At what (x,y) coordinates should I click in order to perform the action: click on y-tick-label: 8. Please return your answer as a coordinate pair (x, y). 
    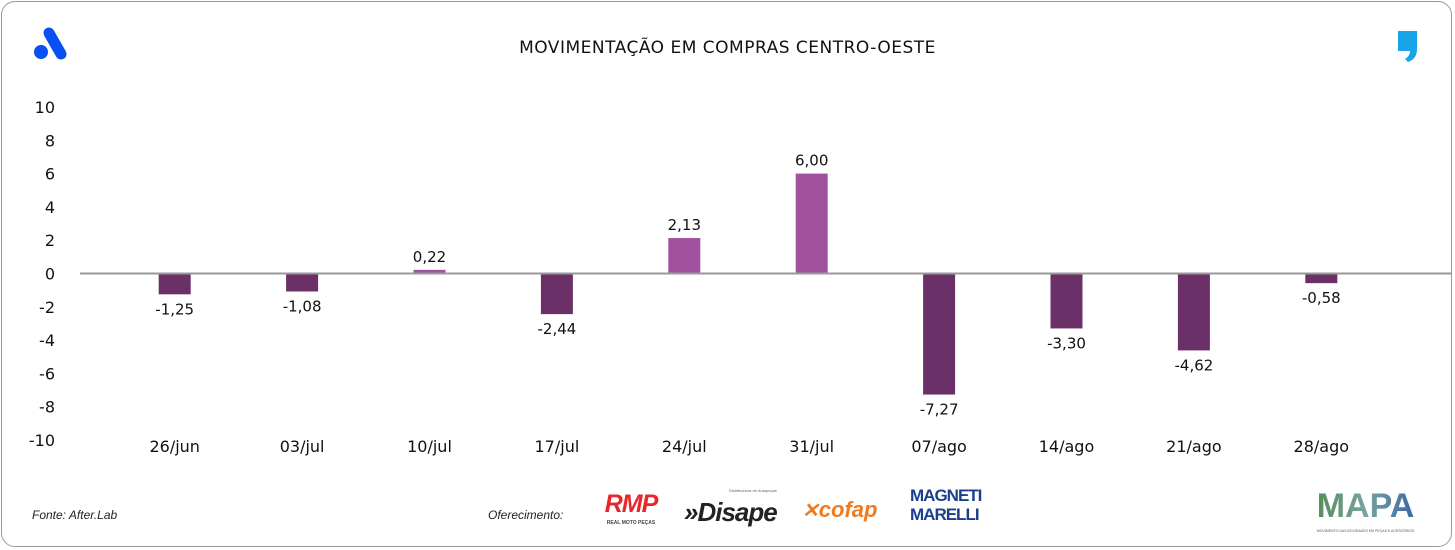
    Looking at the image, I should click on (50, 140).